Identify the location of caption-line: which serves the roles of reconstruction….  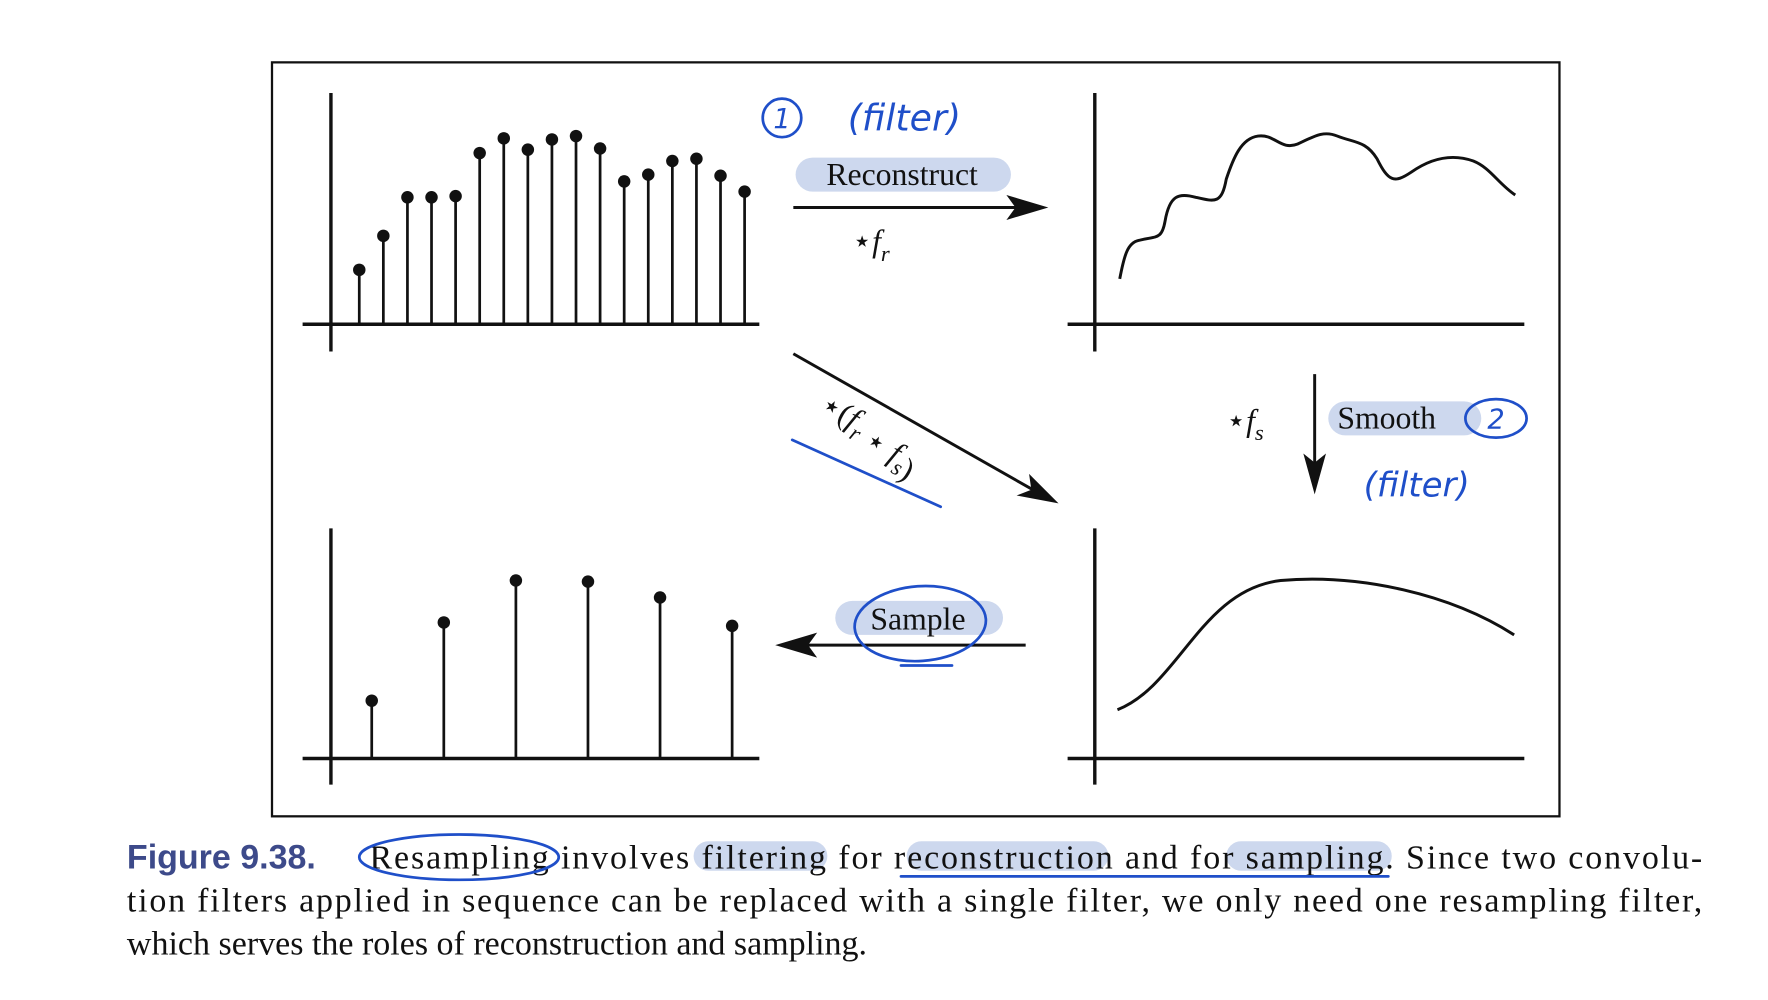
(497, 944).